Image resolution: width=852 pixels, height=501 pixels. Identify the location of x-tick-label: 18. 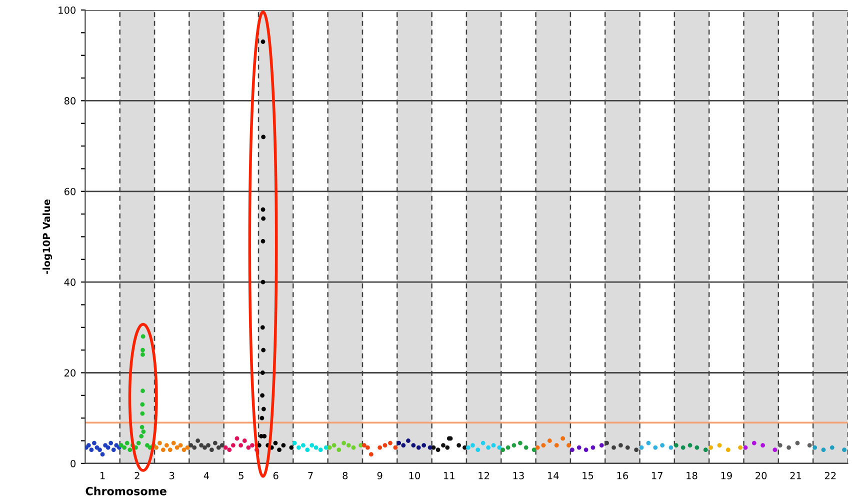
(692, 476).